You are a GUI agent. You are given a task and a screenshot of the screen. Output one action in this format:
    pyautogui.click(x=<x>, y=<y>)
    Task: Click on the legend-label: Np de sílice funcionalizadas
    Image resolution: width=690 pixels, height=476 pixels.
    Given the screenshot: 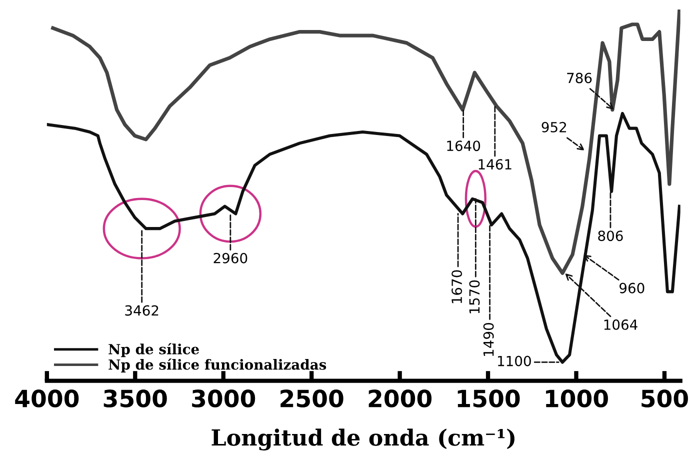 What is the action you would take?
    pyautogui.click(x=217, y=365)
    